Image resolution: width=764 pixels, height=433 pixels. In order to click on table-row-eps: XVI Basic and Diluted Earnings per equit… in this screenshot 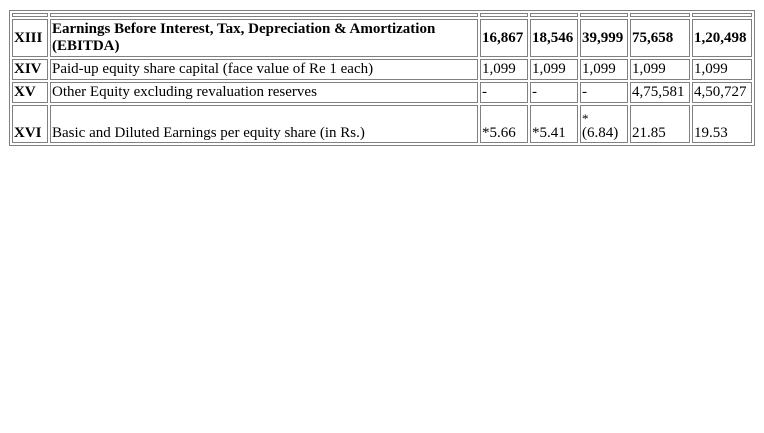, I will do `click(382, 124)`.